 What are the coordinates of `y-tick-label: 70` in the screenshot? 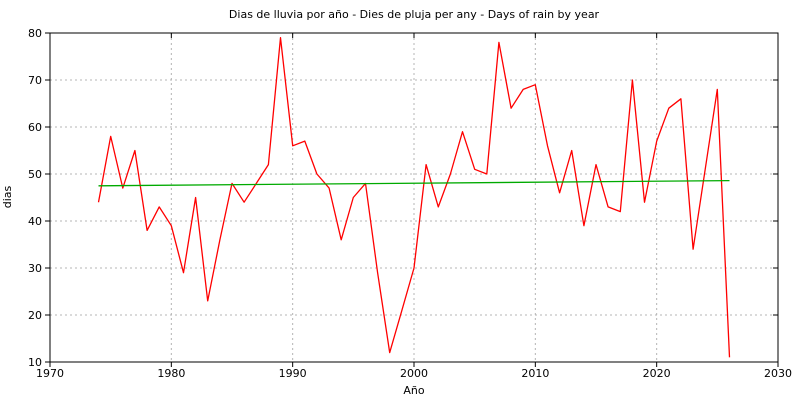 It's located at (35, 80).